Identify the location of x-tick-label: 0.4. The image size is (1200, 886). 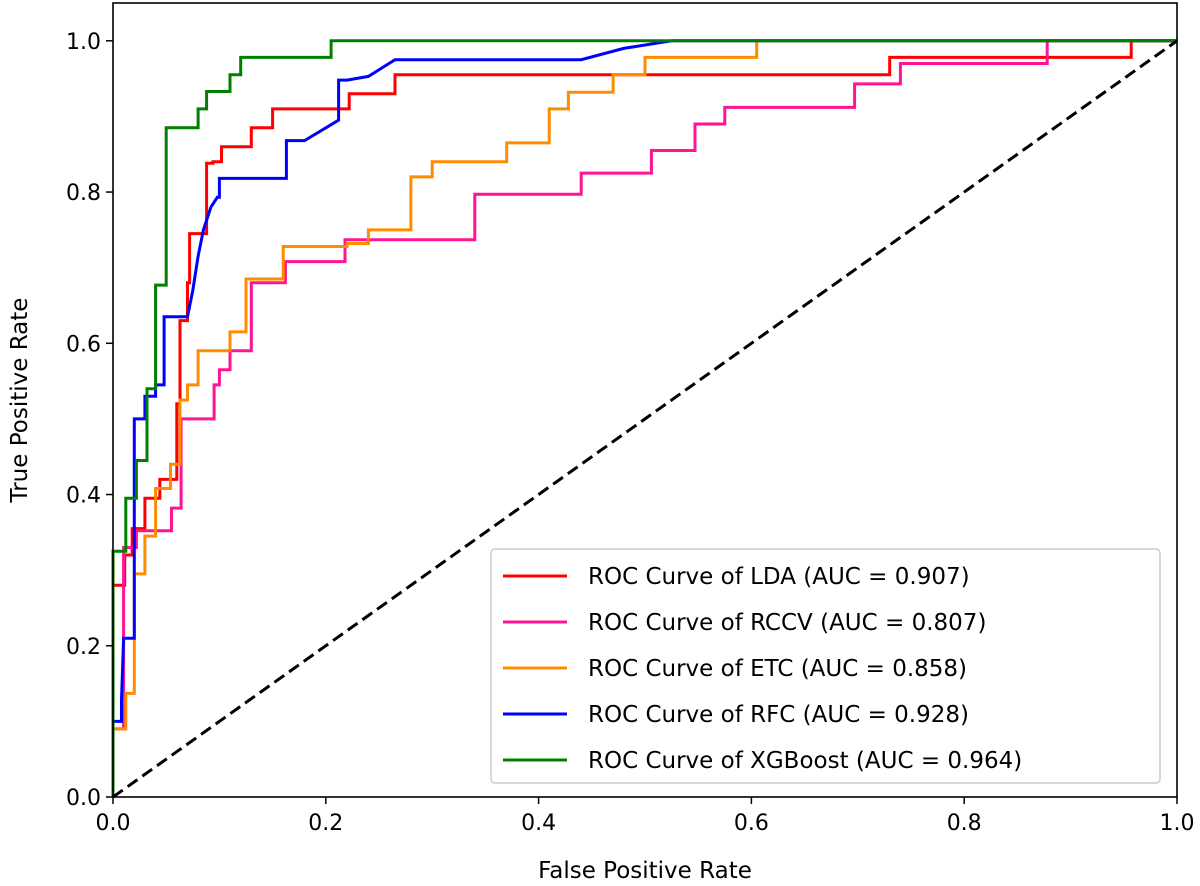
(538, 823).